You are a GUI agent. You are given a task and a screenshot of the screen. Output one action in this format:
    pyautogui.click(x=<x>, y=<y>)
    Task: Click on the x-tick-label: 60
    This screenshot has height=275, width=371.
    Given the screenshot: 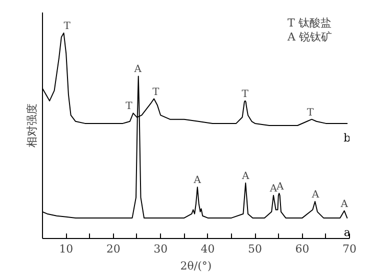 What is the action you would take?
    pyautogui.click(x=302, y=249)
    